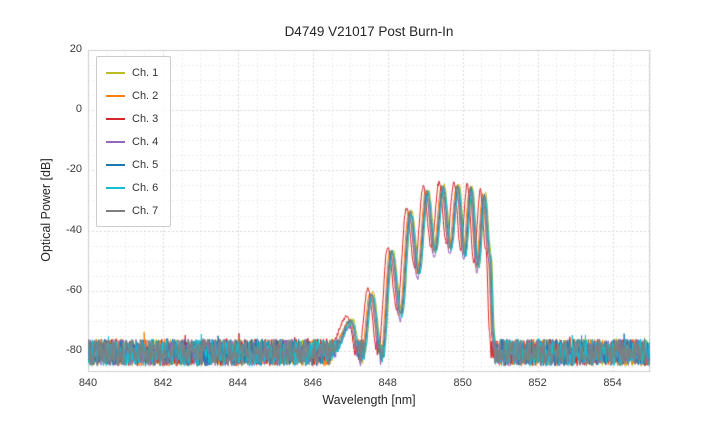 This screenshot has height=432, width=720. I want to click on x-tick-label: 850, so click(462, 383).